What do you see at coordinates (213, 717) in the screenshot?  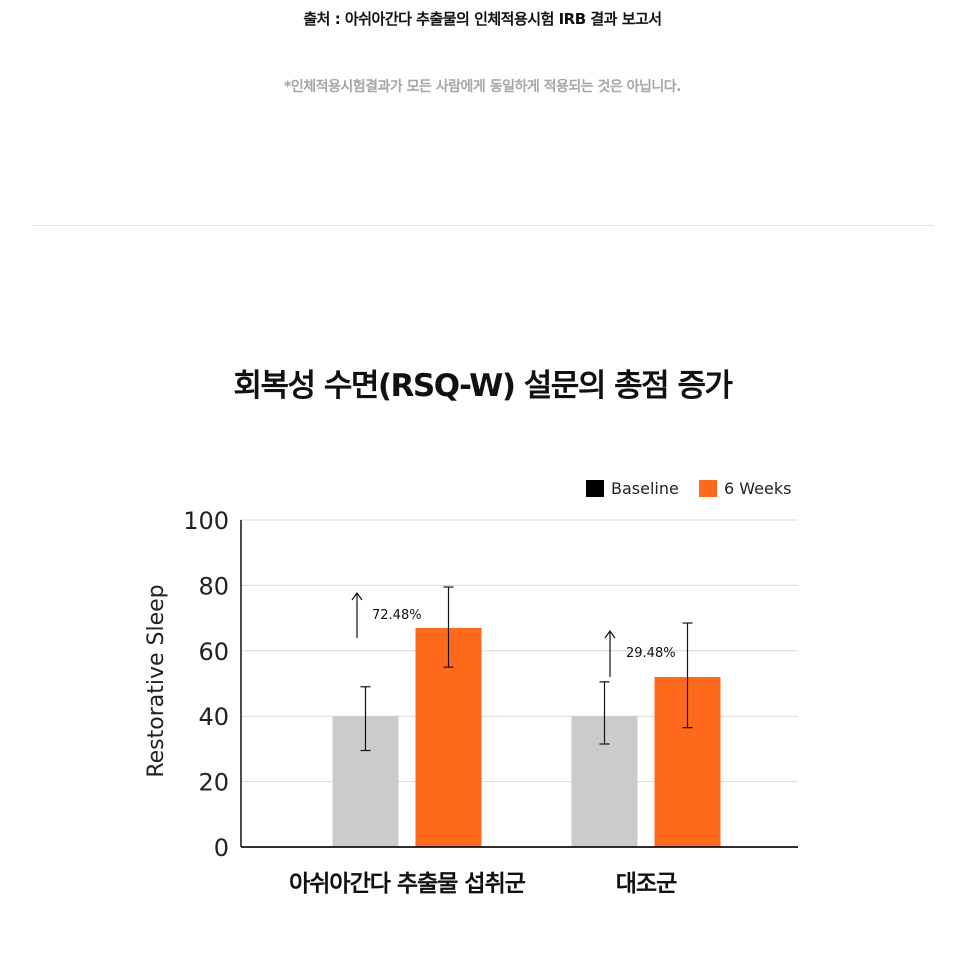 I see `y-tick-label: 40` at bounding box center [213, 717].